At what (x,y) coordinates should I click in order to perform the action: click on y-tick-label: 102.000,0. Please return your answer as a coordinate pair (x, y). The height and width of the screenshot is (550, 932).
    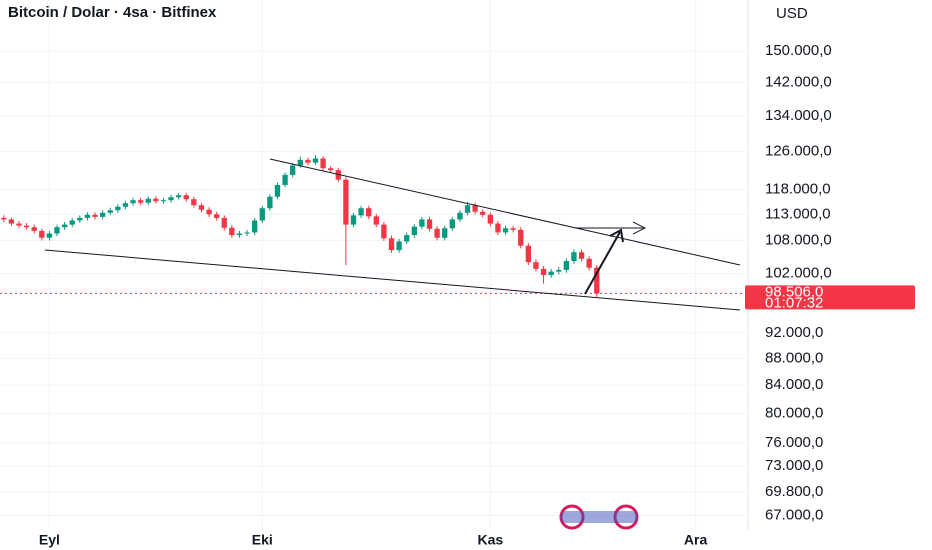
    Looking at the image, I should click on (798, 272).